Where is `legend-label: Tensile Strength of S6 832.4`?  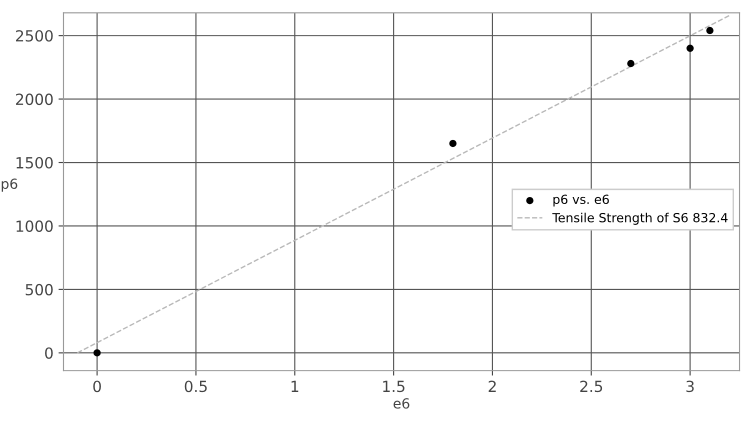 legend-label: Tensile Strength of S6 832.4 is located at coordinates (640, 218).